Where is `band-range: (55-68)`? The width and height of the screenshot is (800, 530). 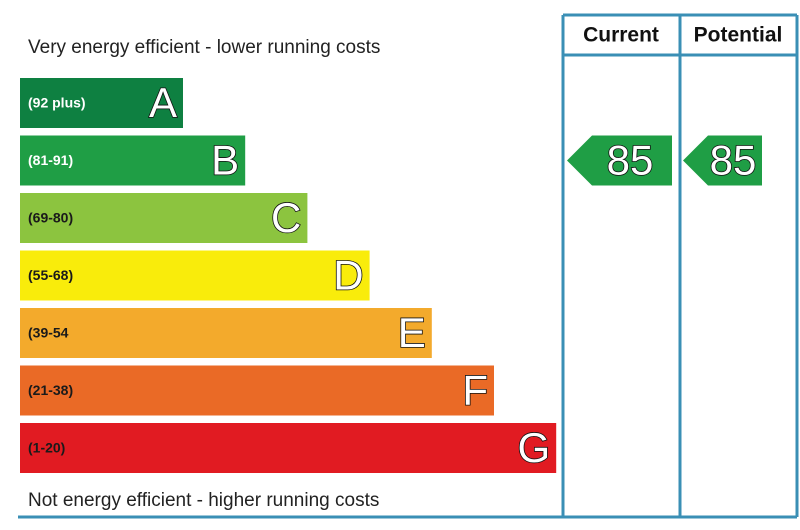 band-range: (55-68) is located at coordinates (50, 275).